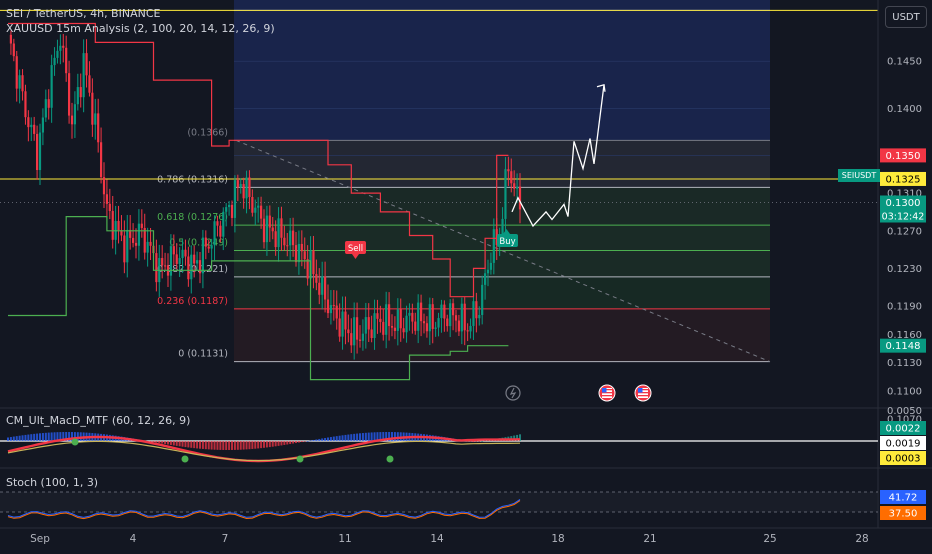  I want to click on macd-value-bg, so click(903, 458).